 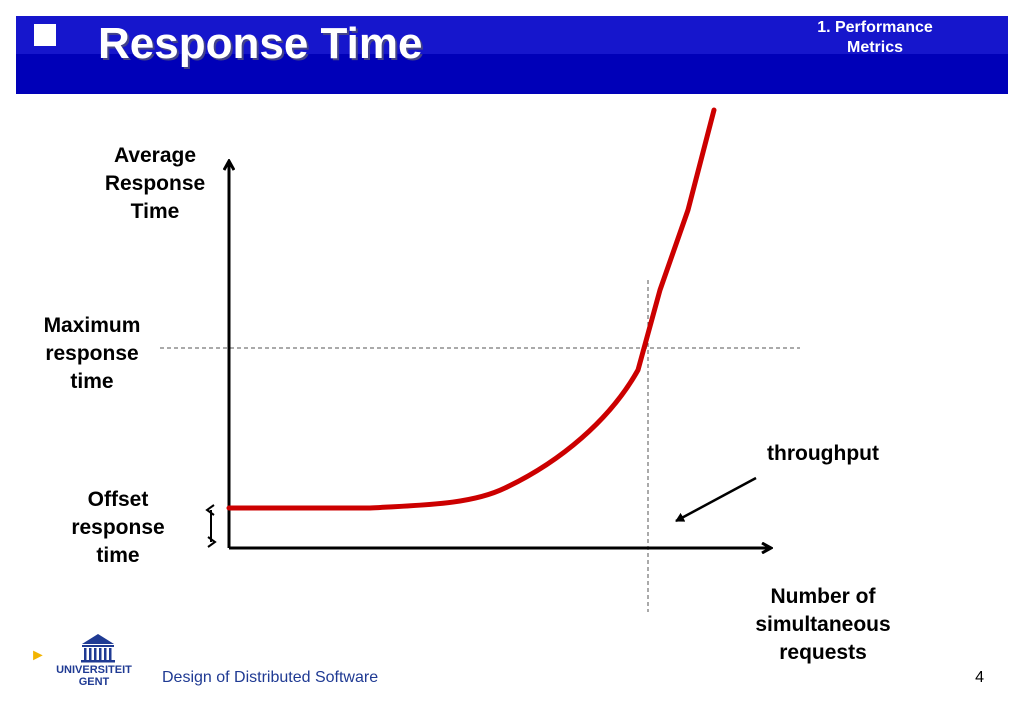 What do you see at coordinates (94, 670) in the screenshot?
I see `logo-line-1: UNIVERSITEIT` at bounding box center [94, 670].